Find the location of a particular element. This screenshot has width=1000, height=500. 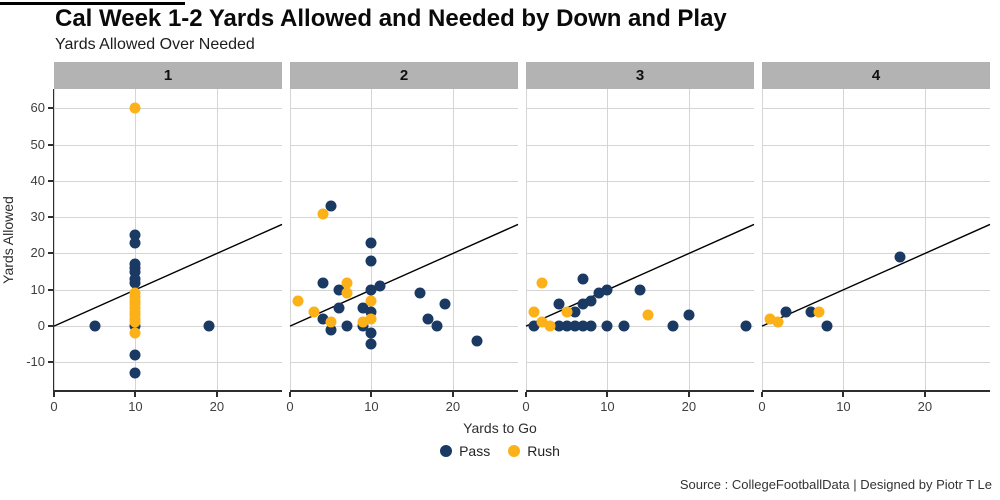

facet-strip-label: 4 is located at coordinates (876, 75).